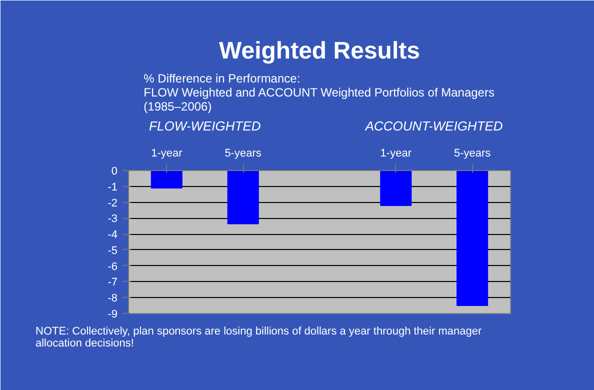 The image size is (594, 390). Describe the element at coordinates (113, 250) in the screenshot. I see `y-tick-label: -5` at that location.